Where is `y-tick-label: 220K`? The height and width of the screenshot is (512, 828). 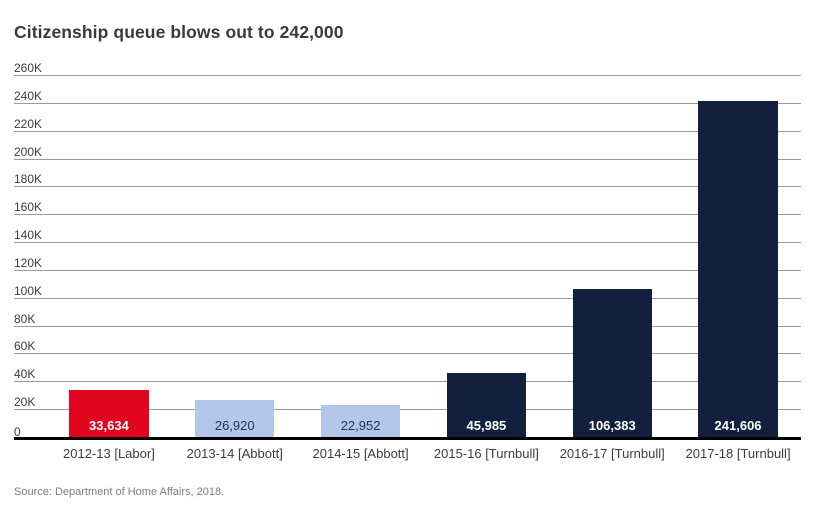 y-tick-label: 220K is located at coordinates (28, 123).